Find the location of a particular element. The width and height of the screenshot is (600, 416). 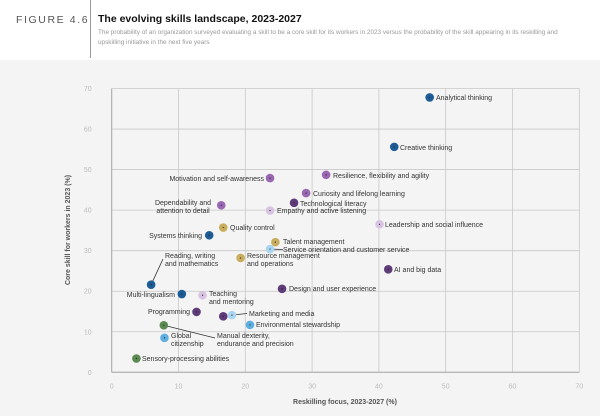

chart-title: The evolving skills landscape, 2023-2027 is located at coordinates (200, 19).